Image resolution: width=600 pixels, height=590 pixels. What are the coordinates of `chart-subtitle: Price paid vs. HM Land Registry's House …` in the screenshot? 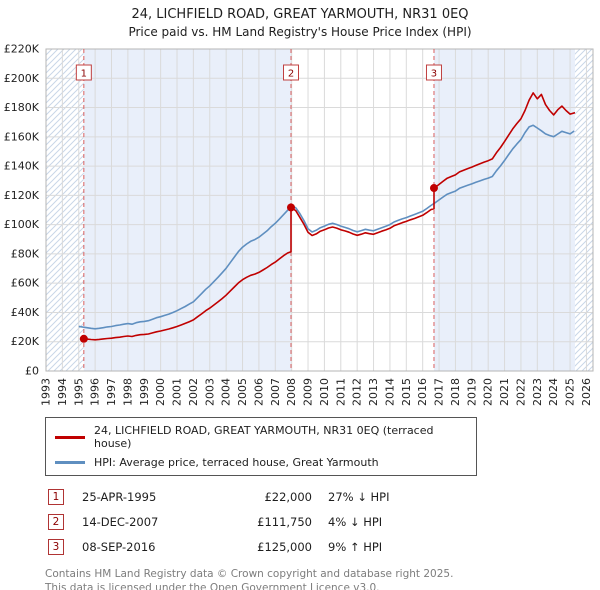 It's located at (300, 32).